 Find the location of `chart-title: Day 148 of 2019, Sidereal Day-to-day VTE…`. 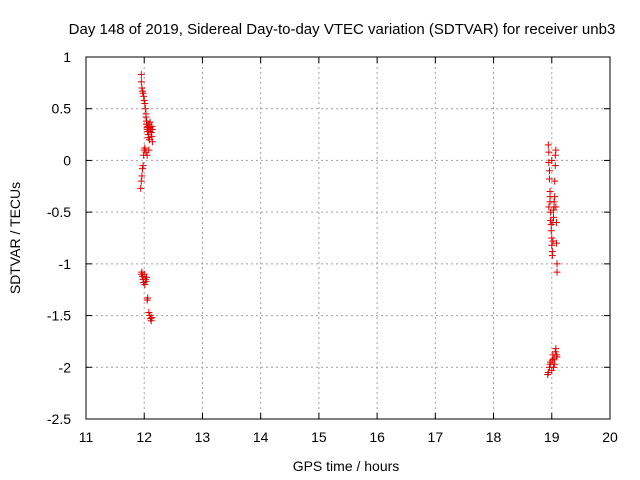

chart-title: Day 148 of 2019, Sidereal Day-to-day VTE… is located at coordinates (342, 29).